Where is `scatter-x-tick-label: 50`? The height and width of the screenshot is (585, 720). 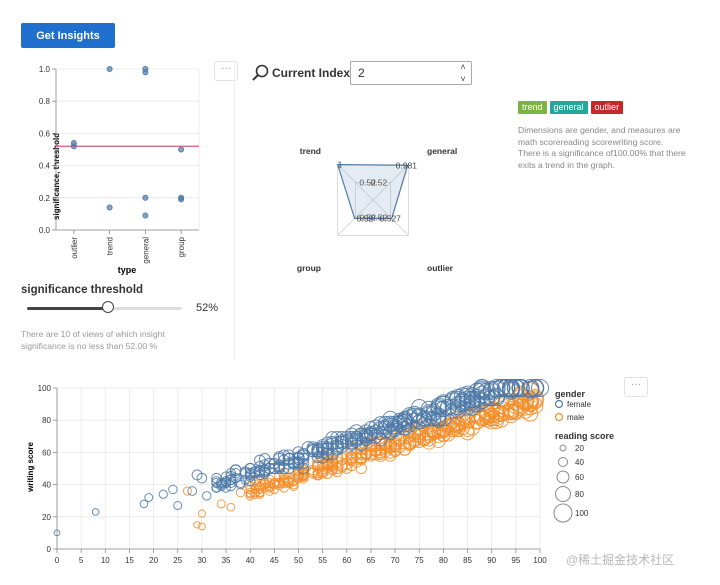 scatter-x-tick-label: 50 is located at coordinates (298, 560).